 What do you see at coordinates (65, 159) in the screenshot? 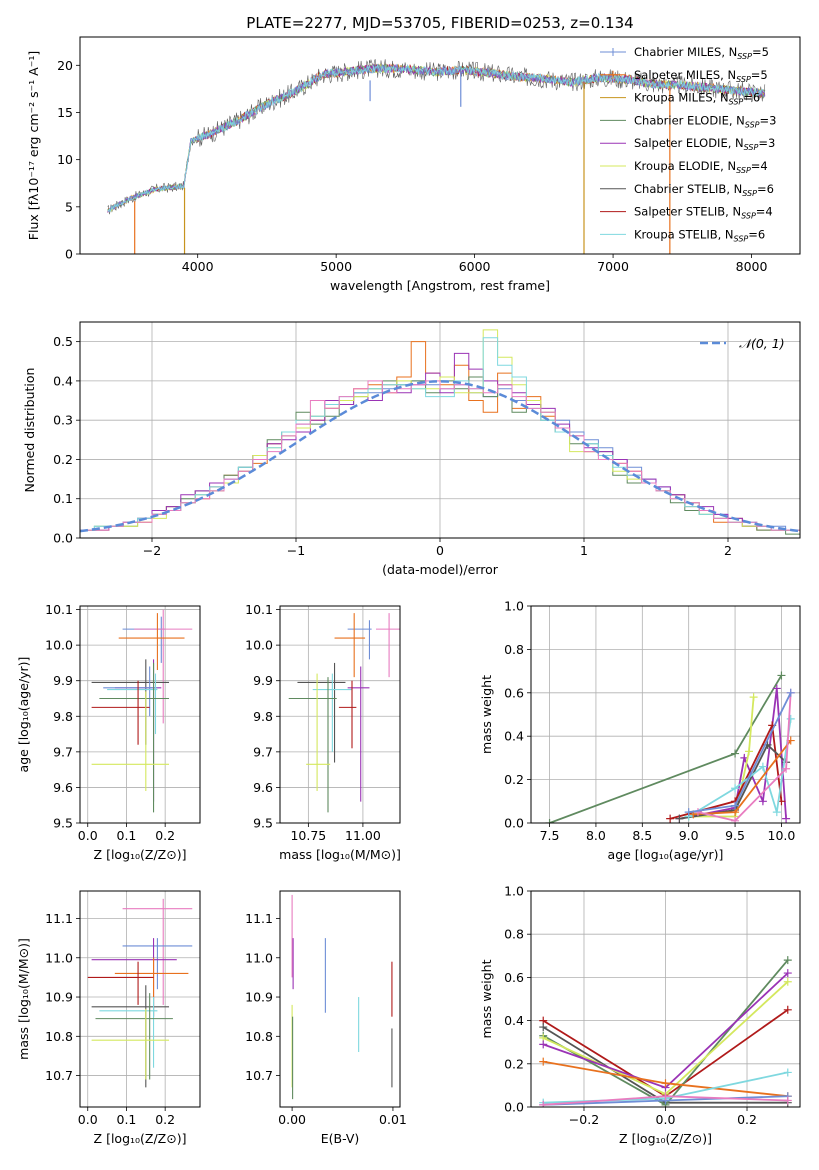
I see `y-tick-label: 10` at bounding box center [65, 159].